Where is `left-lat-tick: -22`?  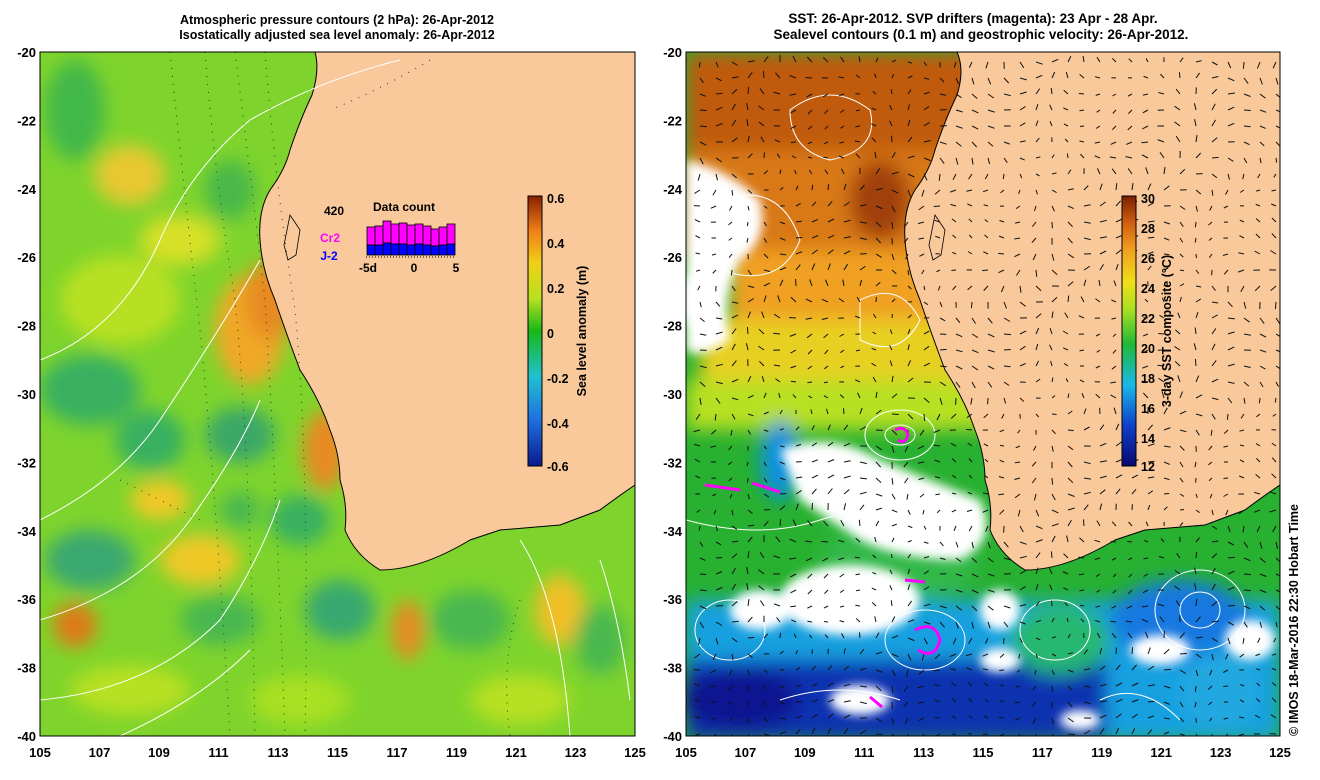 left-lat-tick: -22 is located at coordinates (26, 120).